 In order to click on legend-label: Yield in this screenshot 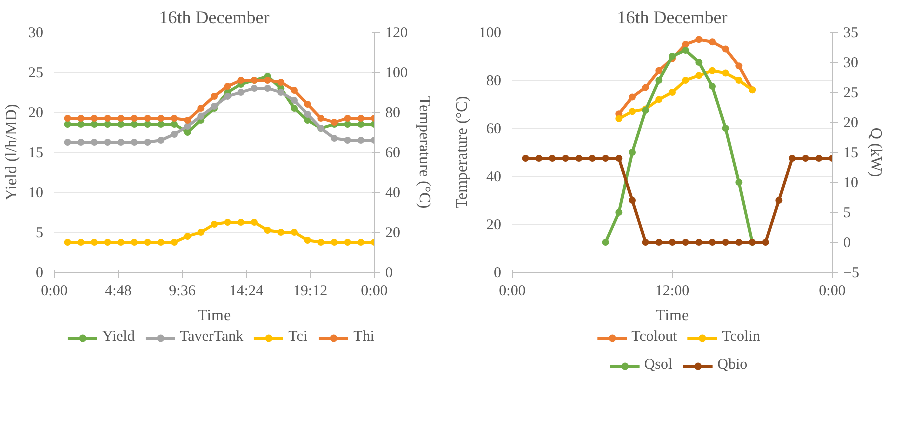, I will do `click(118, 337)`.